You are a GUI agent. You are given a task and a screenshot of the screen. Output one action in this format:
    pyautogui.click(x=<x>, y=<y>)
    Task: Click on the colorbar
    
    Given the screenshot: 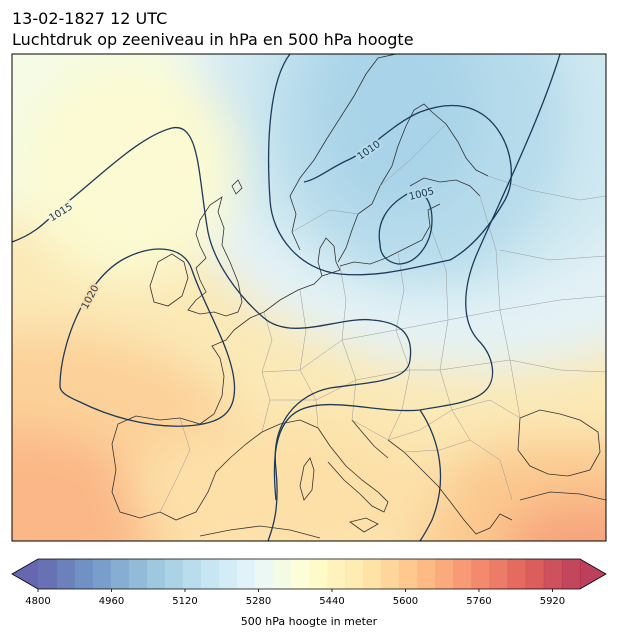 What is the action you would take?
    pyautogui.click(x=309, y=574)
    